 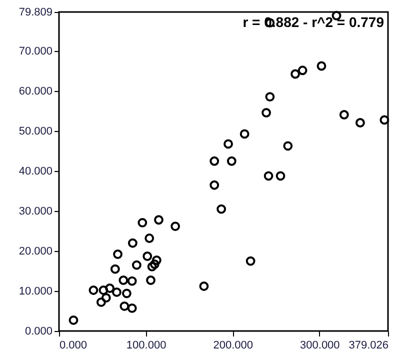 What do you see at coordinates (35, 212) in the screenshot?
I see `y-tick-label: 30.000` at bounding box center [35, 212].